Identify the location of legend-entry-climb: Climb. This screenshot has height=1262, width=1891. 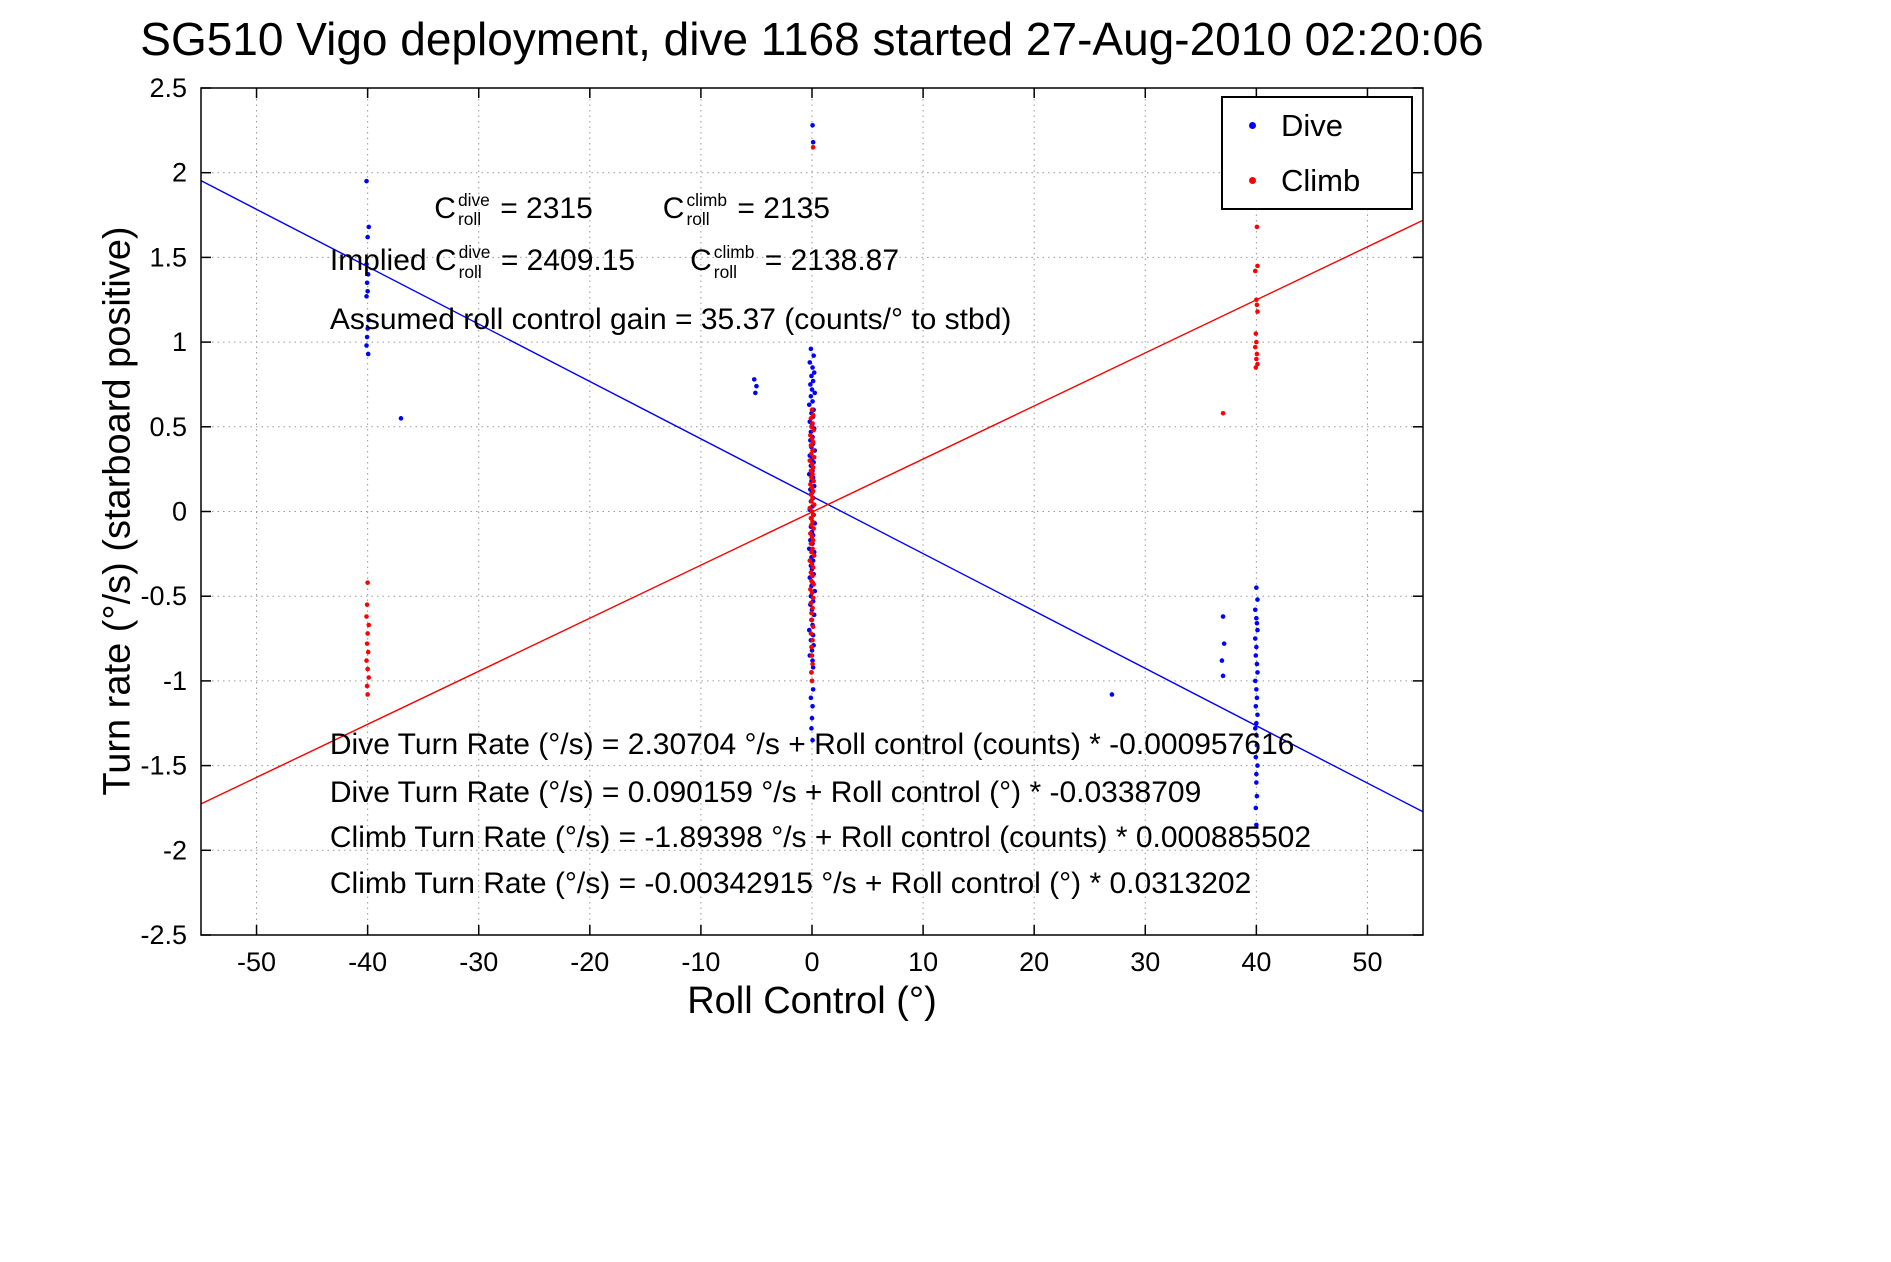
(1317, 180).